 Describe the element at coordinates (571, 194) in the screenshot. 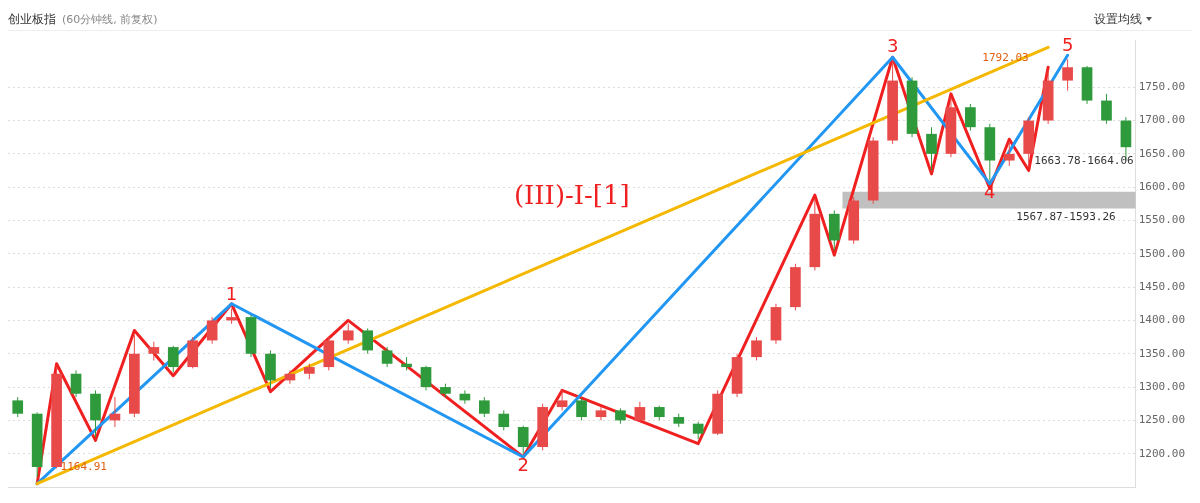

I see `annotation: (III)-I-[1]` at that location.